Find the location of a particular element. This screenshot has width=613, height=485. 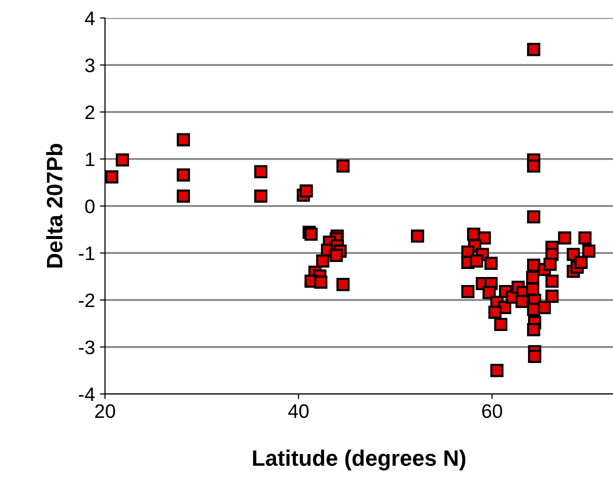

y-tick-label: -2 is located at coordinates (86, 300).